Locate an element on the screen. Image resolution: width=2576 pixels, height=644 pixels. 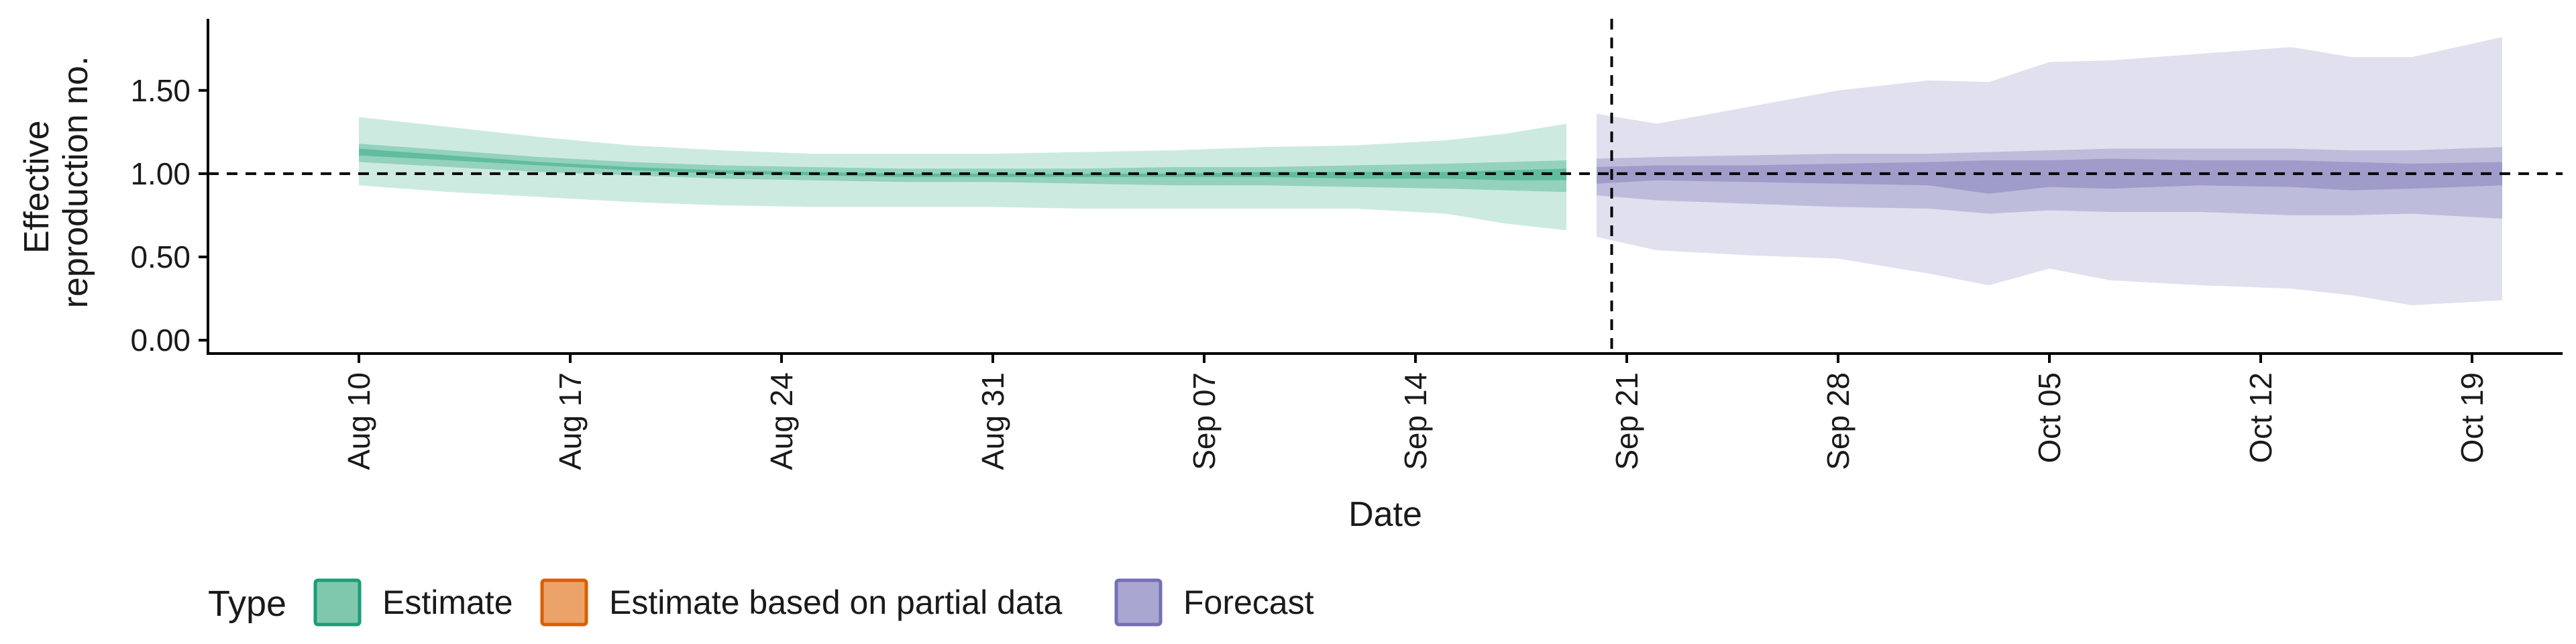
x-tick-label: Aug 31 is located at coordinates (992, 421).